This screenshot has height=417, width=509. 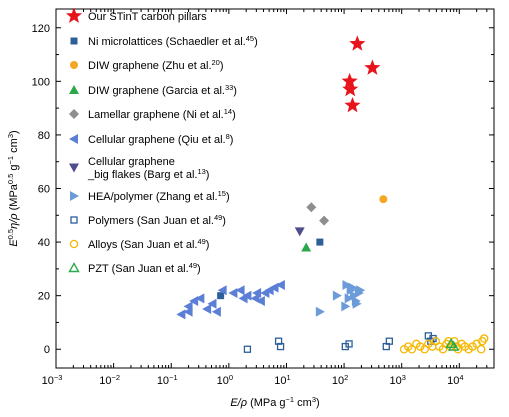 I want to click on legend-marker-polymers, so click(x=74, y=220).